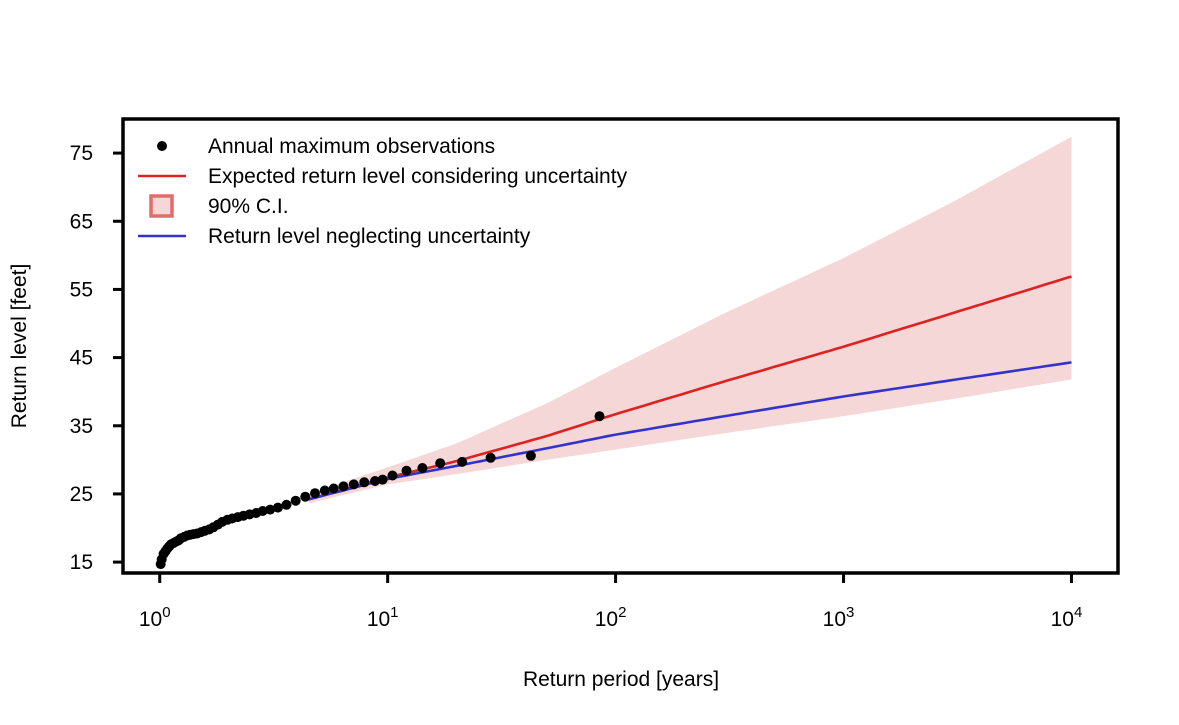 The image size is (1179, 725). I want to click on x-tick-label: 10², so click(611, 617).